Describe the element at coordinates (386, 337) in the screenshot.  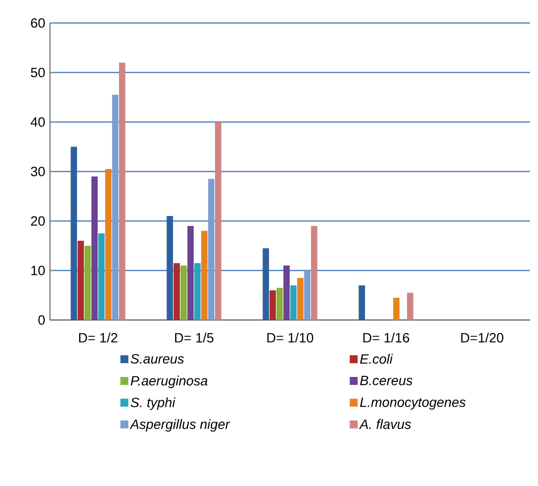
I see `x-tick-label: D= 1/16` at that location.